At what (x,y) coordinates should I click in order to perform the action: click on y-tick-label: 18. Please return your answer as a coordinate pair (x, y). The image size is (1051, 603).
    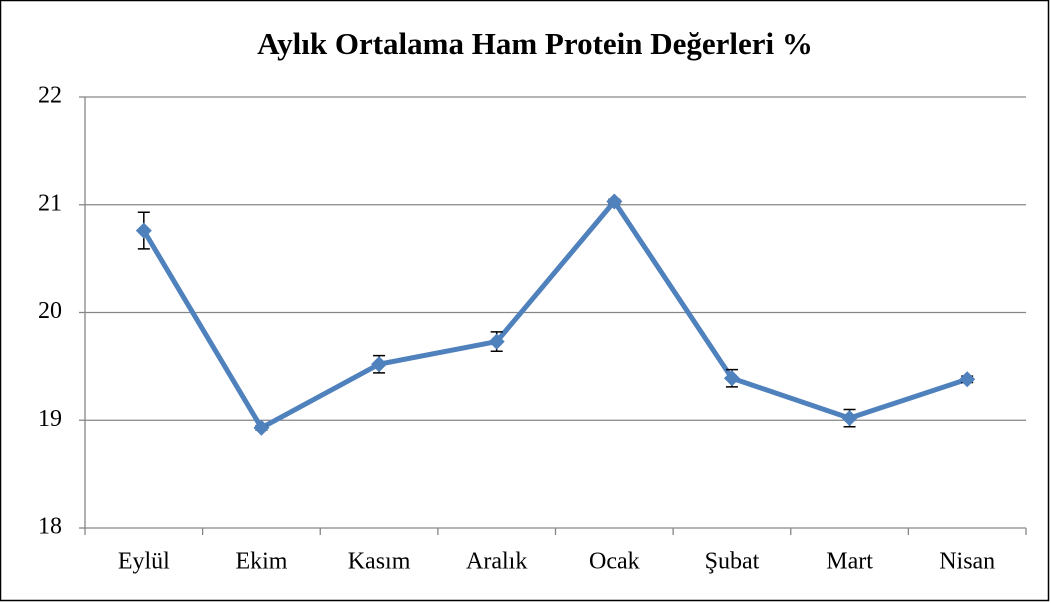
    Looking at the image, I should click on (50, 527).